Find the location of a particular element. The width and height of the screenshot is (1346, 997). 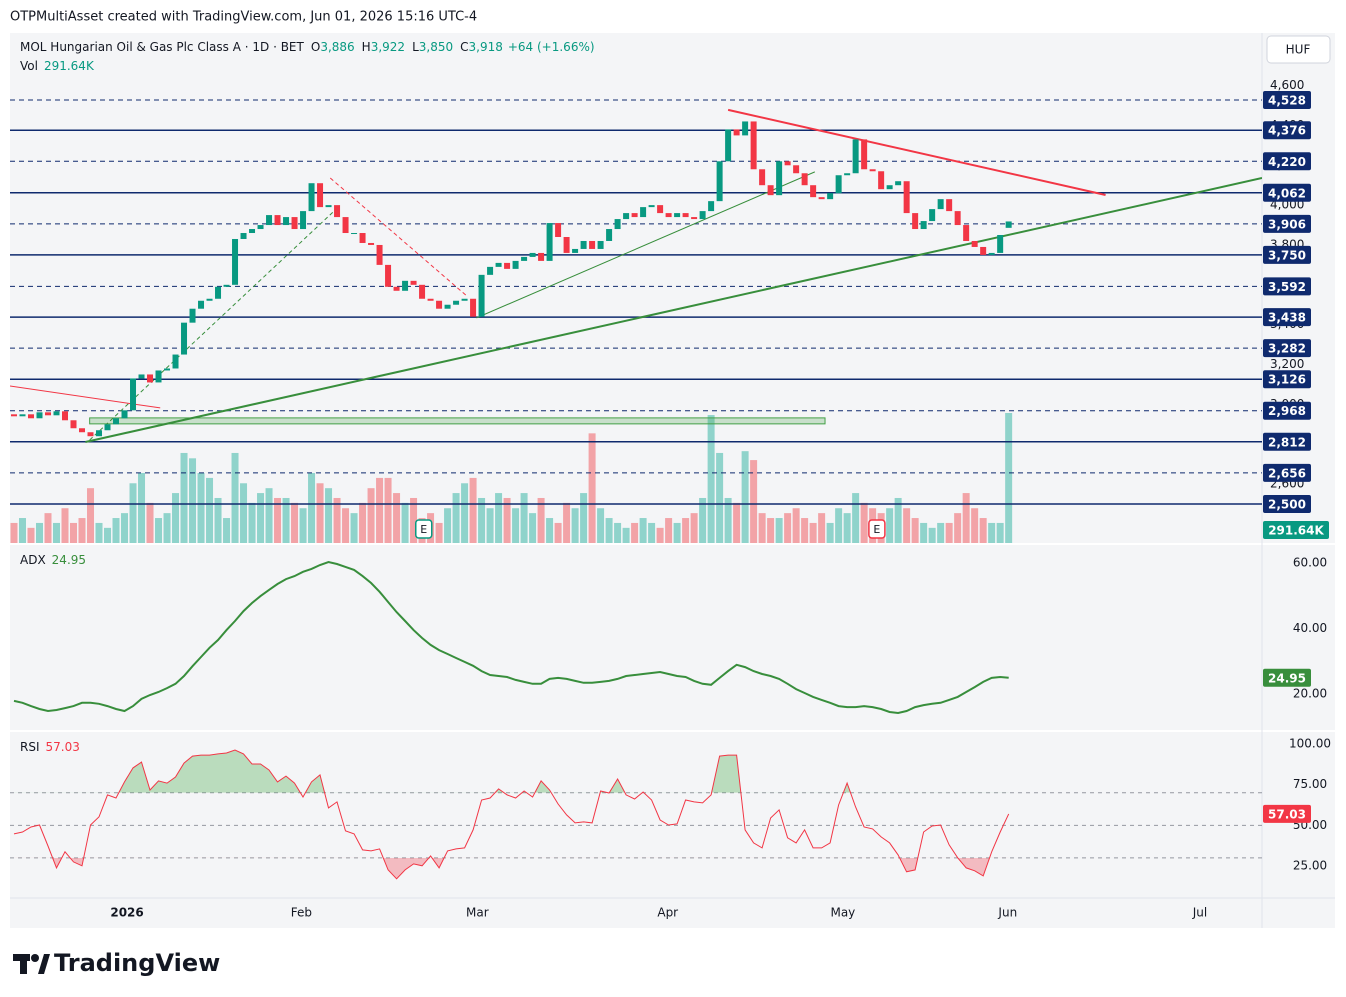

overbought is located at coordinates (511, 771).